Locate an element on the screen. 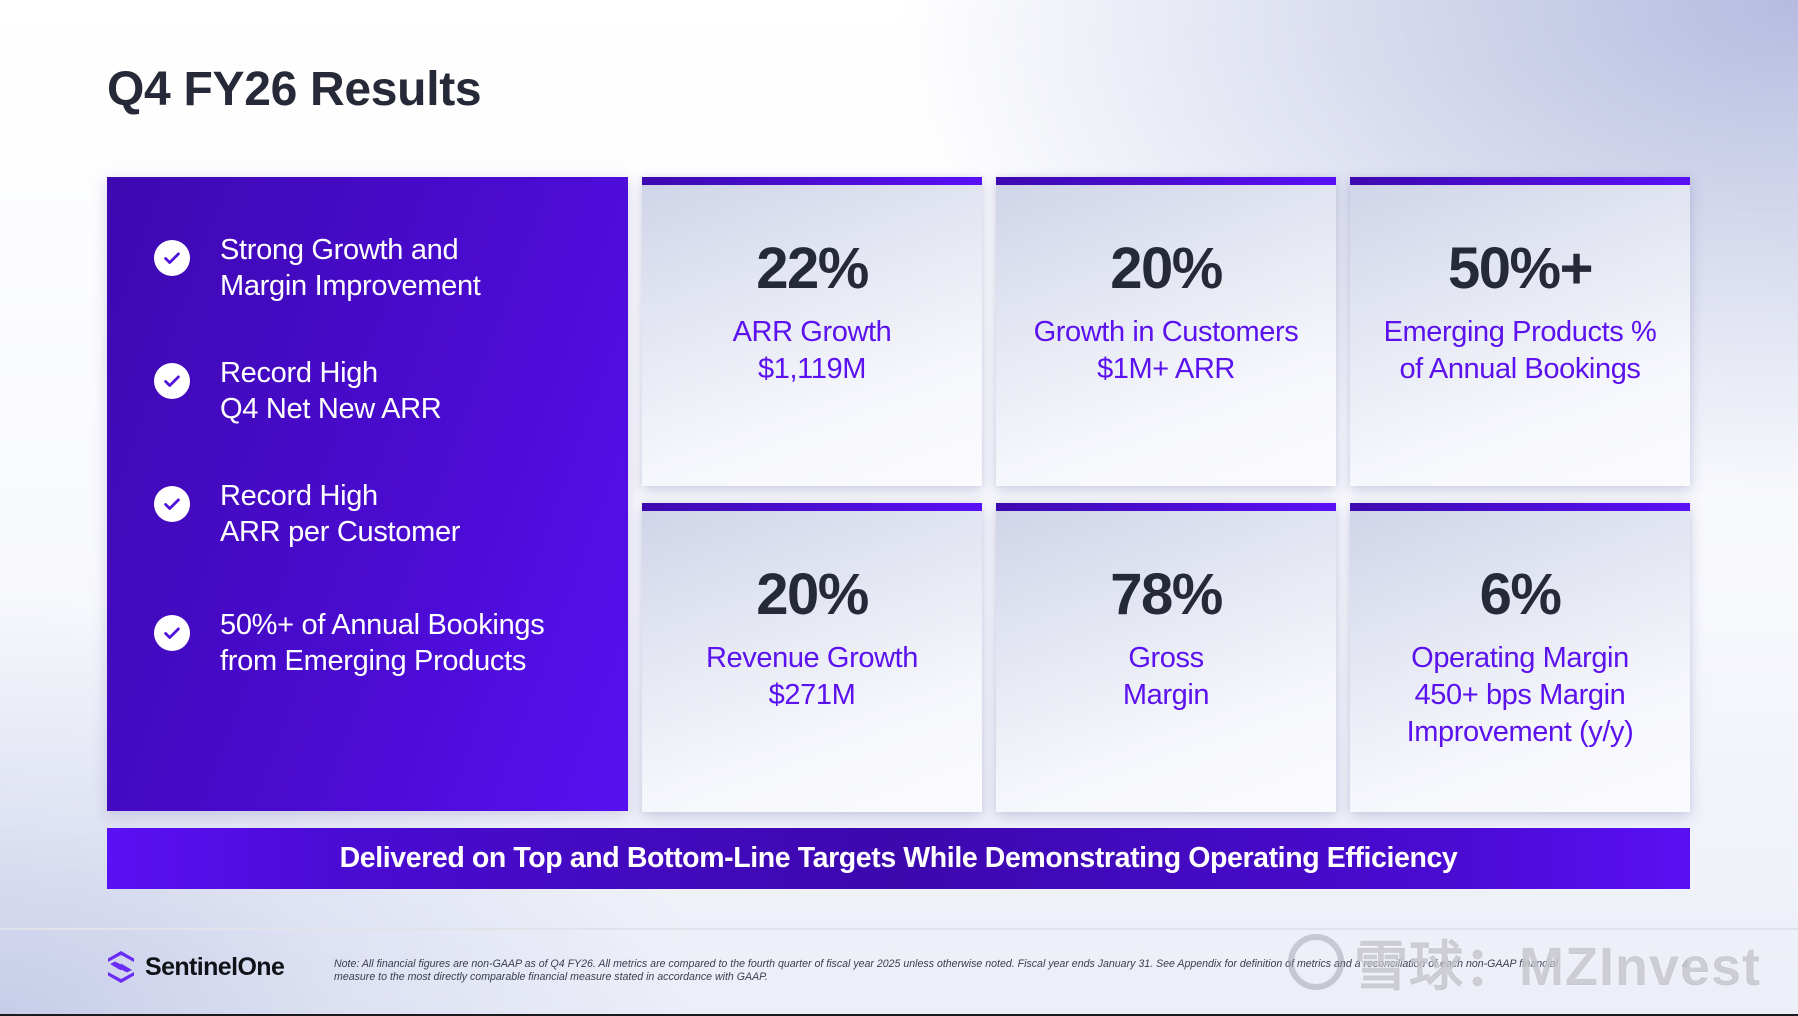 The width and height of the screenshot is (1798, 1016). metric-label-line: 450+ bps Margin is located at coordinates (1520, 695).